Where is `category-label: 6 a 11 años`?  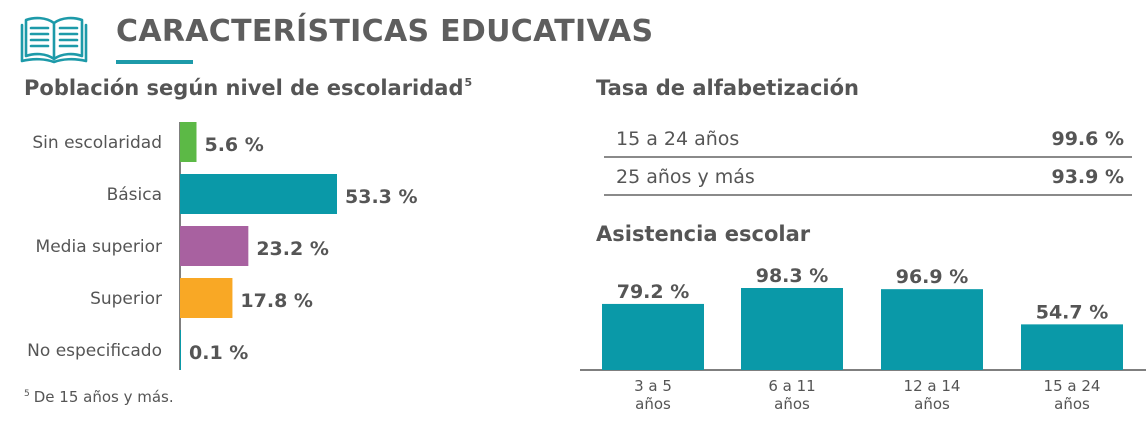 category-label: 6 a 11 años is located at coordinates (791, 395).